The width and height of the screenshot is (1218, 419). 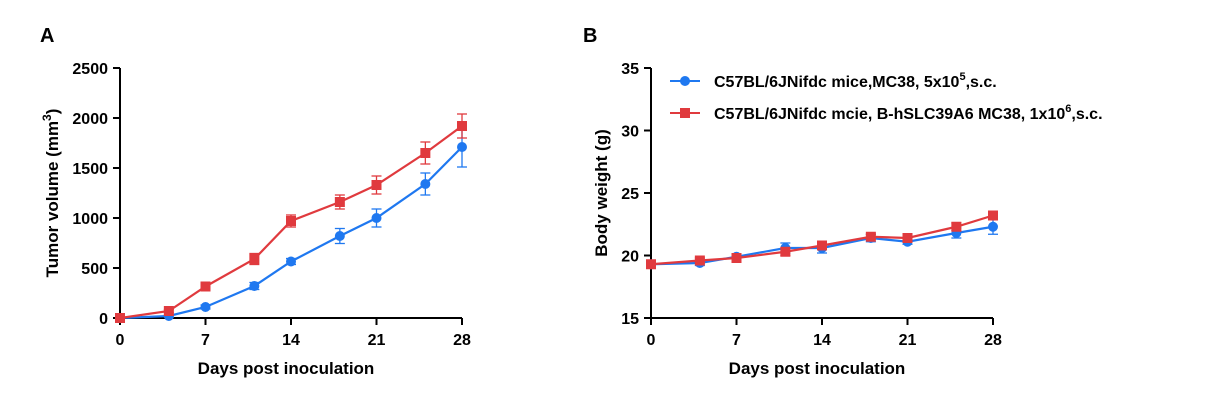 I want to click on y-tick-label: 25, so click(x=630, y=194).